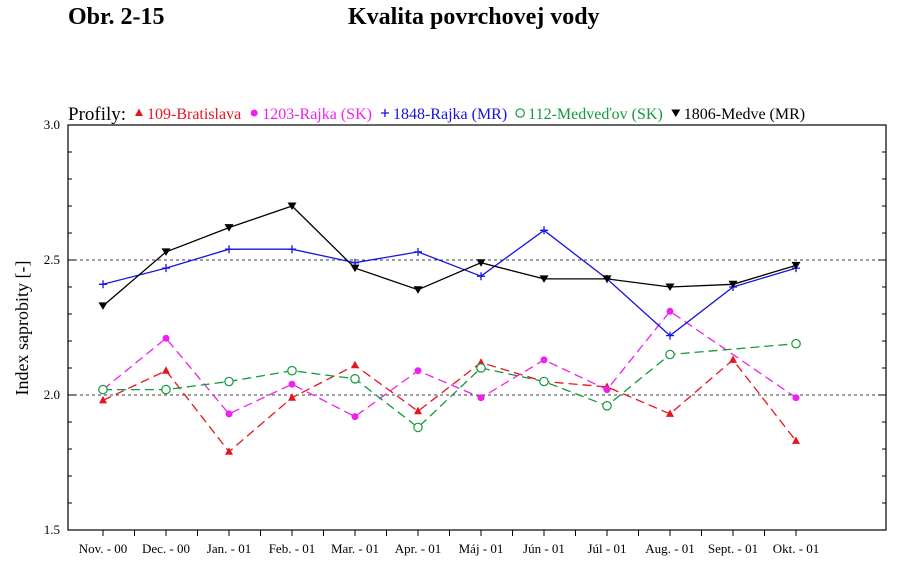 The width and height of the screenshot is (900, 573). Describe the element at coordinates (355, 548) in the screenshot. I see `x-tick-label: Mar. - 01` at that location.